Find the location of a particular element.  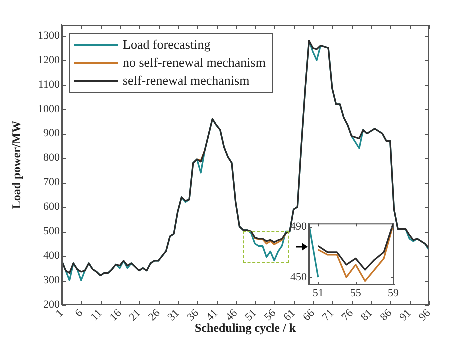

x-tick-label: 59 is located at coordinates (394, 293).